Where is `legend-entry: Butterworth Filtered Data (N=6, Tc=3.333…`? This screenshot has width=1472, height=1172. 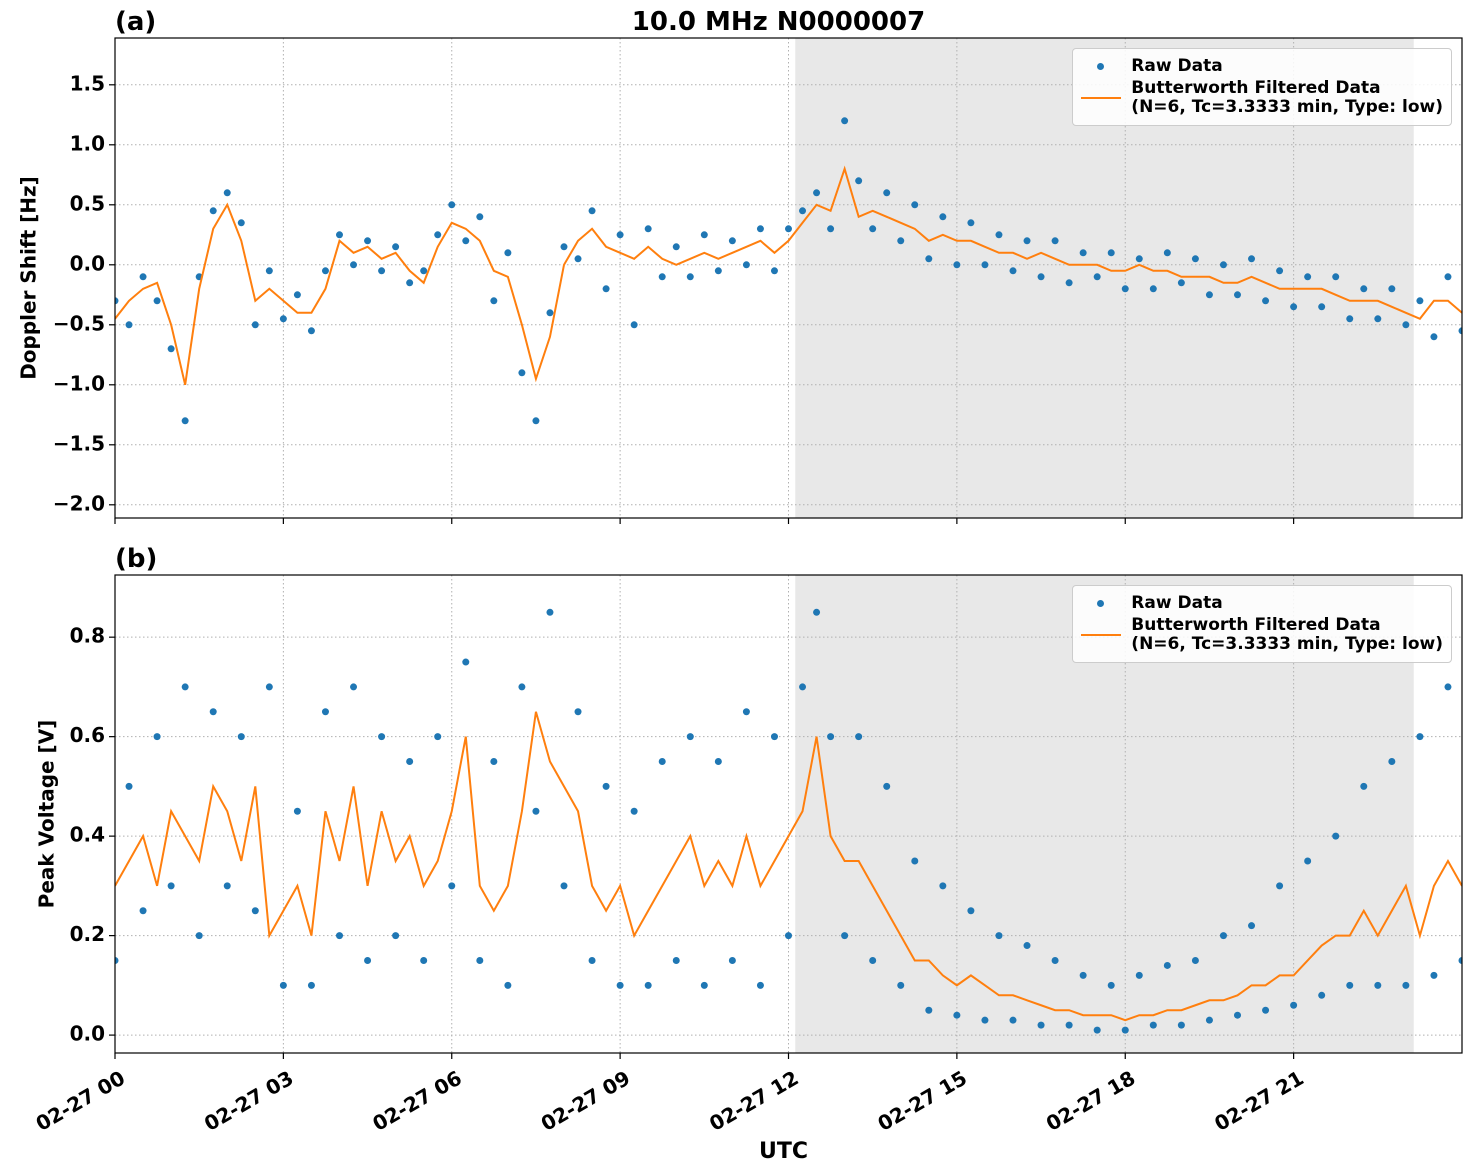 legend-entry: Butterworth Filtered Data (N=6, Tc=3.333… is located at coordinates (1262, 635).